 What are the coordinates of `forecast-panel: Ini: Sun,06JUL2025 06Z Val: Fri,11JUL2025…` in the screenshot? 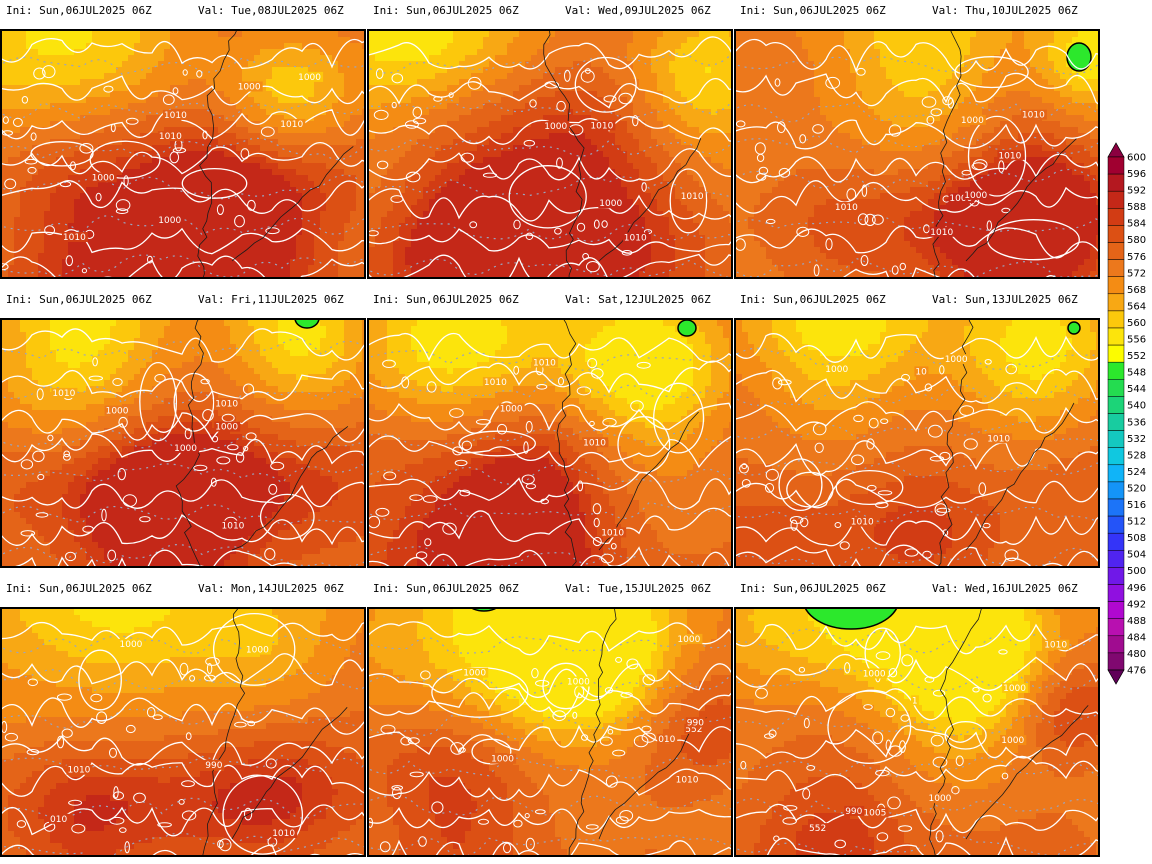 It's located at (184, 430).